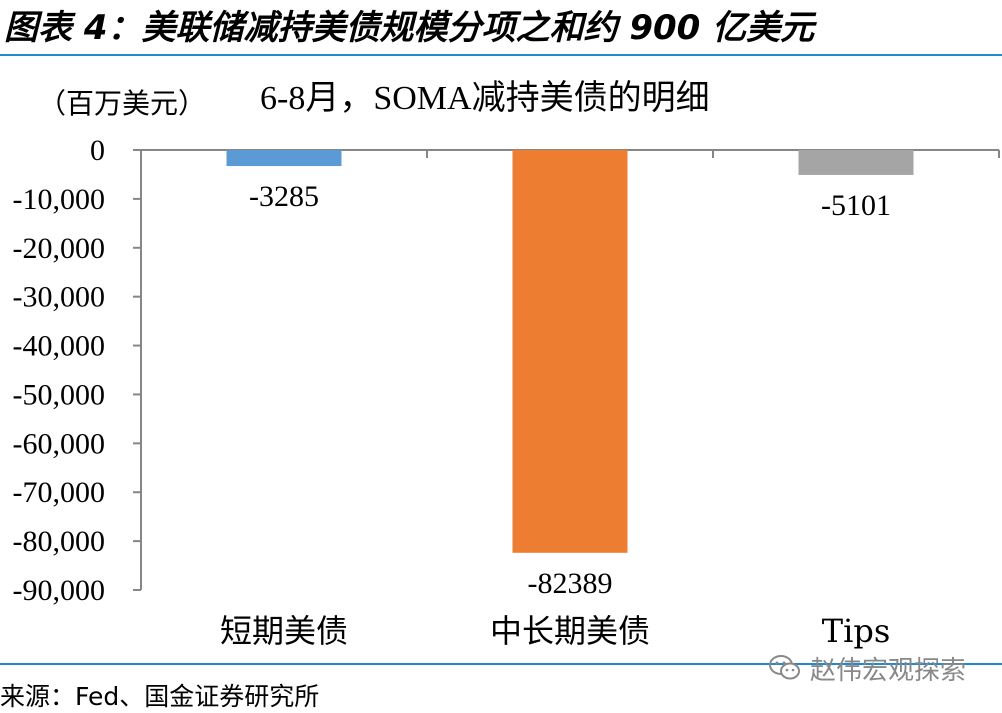 This screenshot has height=713, width=1002. I want to click on x-category-label: 中长期美债, so click(570, 631).